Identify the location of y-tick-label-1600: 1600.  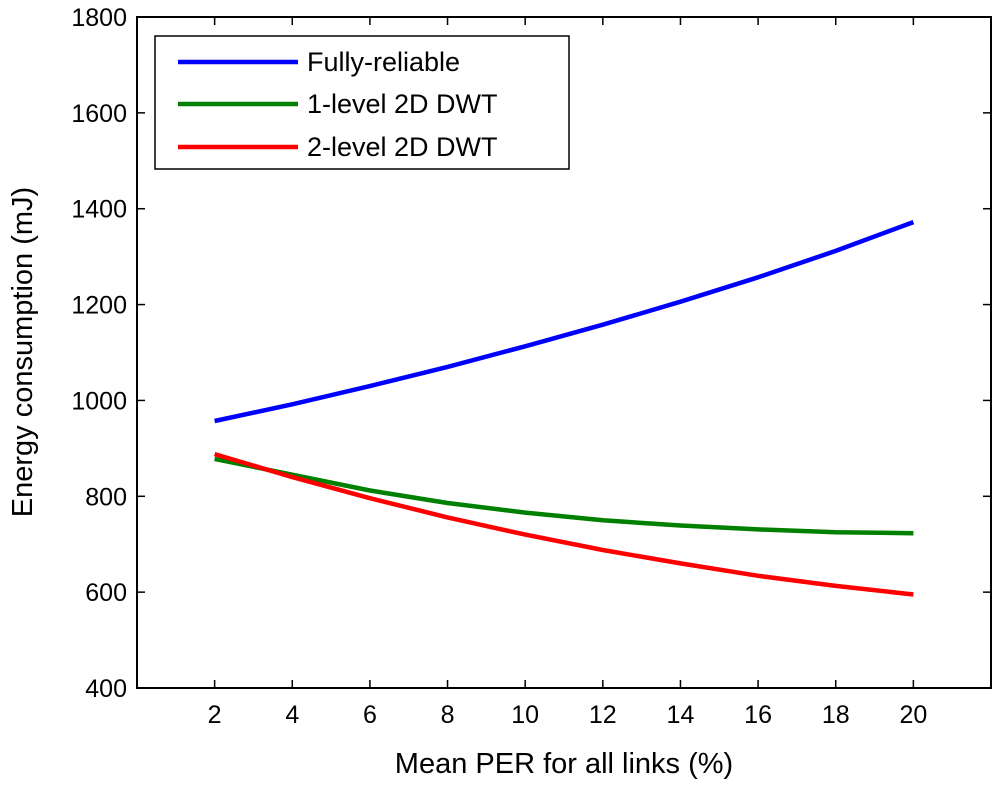
(99, 114).